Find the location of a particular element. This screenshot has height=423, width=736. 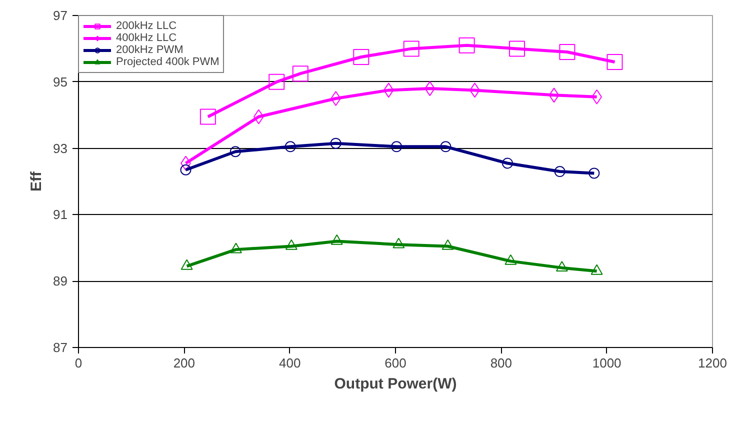

x-axis-title: Output Power(W) is located at coordinates (395, 384).